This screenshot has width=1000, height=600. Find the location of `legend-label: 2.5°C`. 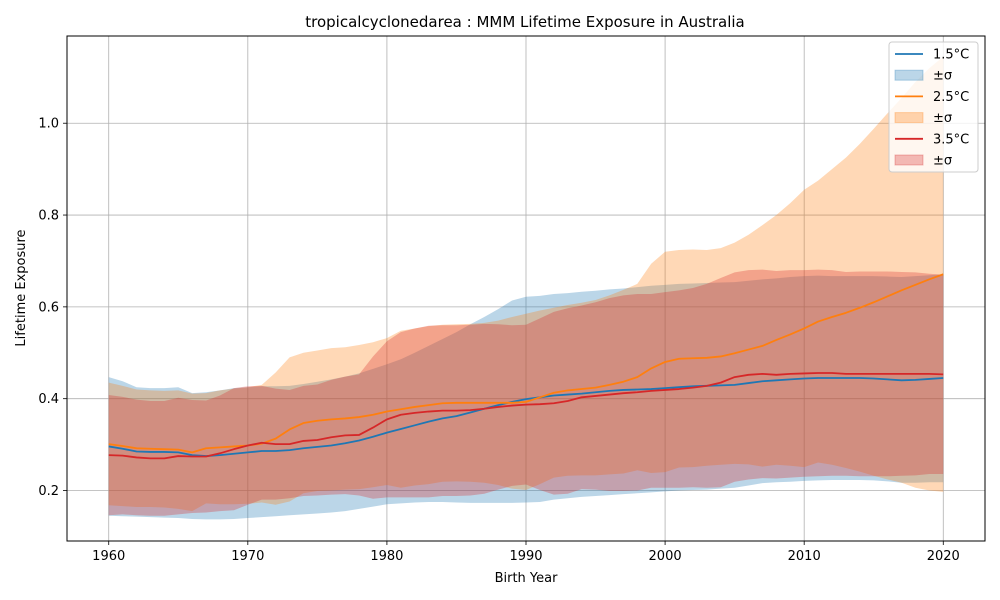

legend-label: 2.5°C is located at coordinates (951, 97).